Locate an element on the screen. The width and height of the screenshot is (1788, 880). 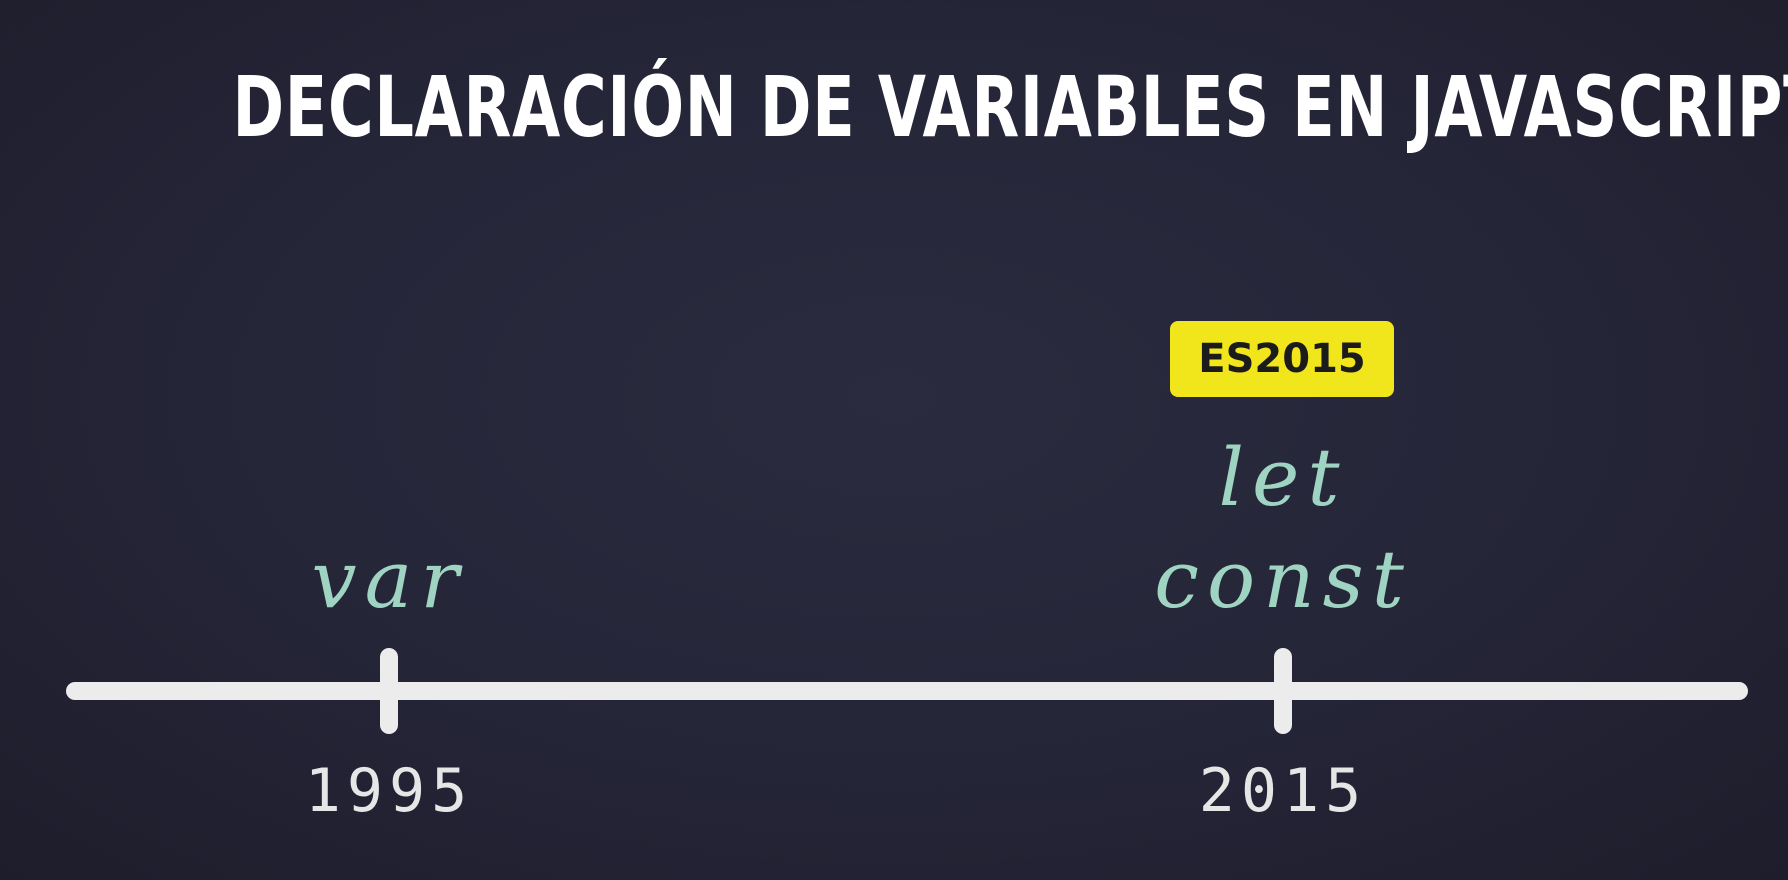
keyword-let: let is located at coordinates (1283, 477).